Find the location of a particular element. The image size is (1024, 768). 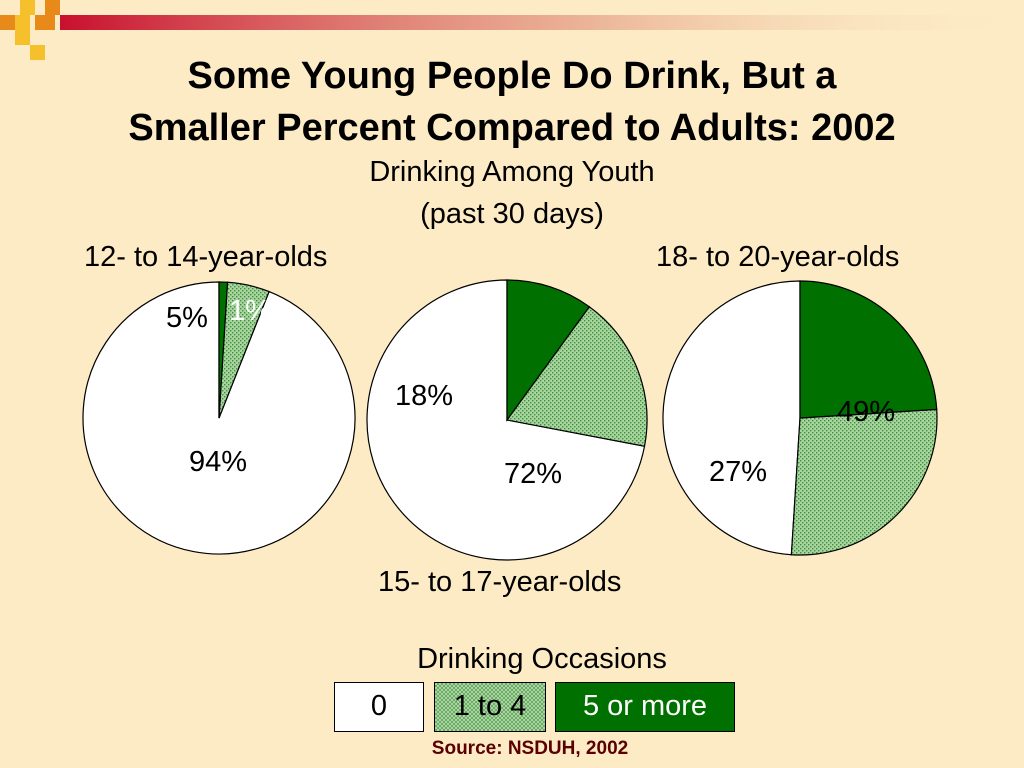

legend-title: Drinking Occasions is located at coordinates (542, 659).